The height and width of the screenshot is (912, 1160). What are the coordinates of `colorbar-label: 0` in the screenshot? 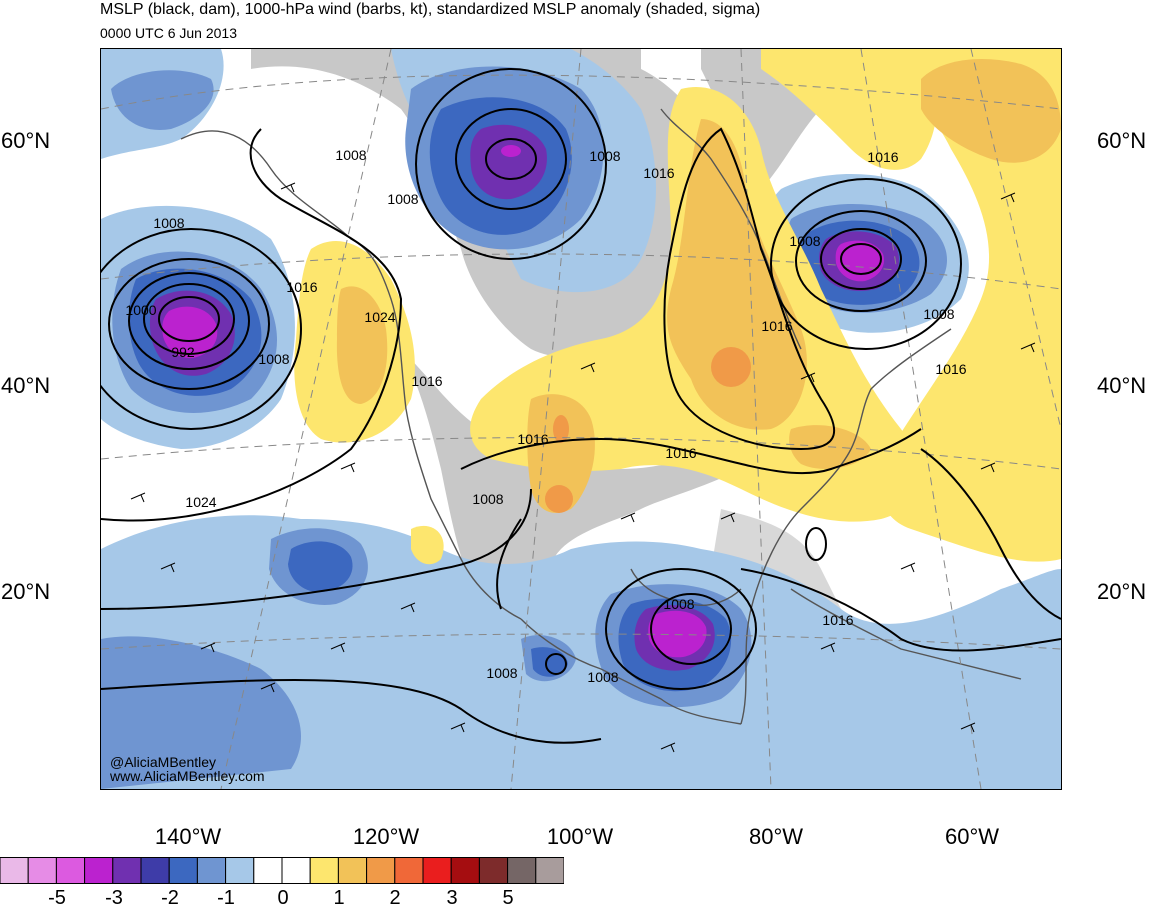 It's located at (283, 898).